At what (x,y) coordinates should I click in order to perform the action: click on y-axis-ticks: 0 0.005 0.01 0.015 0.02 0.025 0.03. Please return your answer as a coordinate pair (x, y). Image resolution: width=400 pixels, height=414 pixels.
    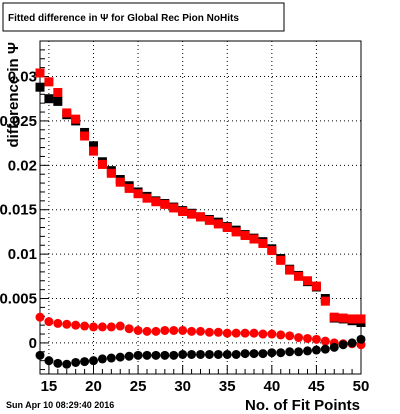
    Looking at the image, I should click on (24, 205).